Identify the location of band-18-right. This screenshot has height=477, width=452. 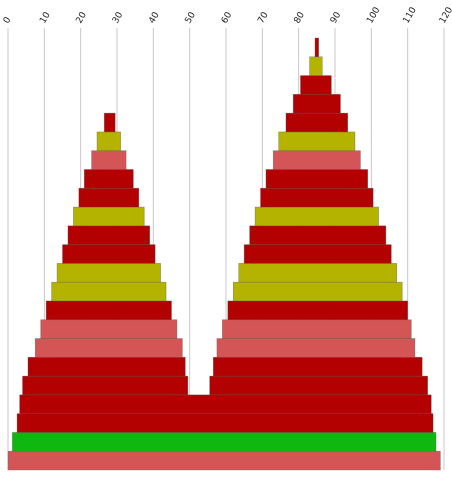
(317, 122).